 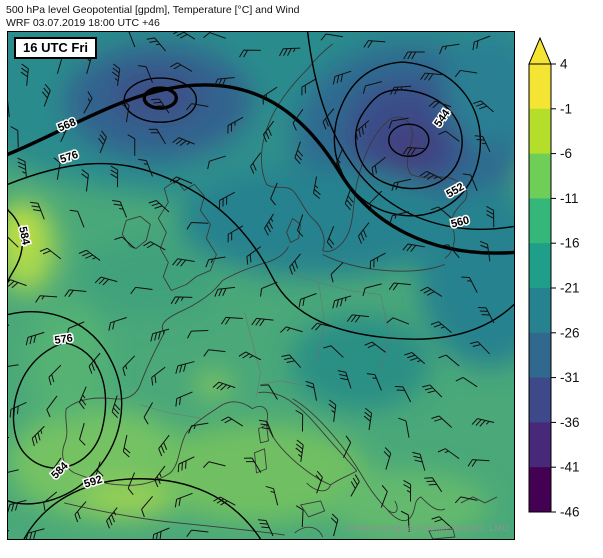 I want to click on colorbar-tick-label: -31, so click(x=570, y=377).